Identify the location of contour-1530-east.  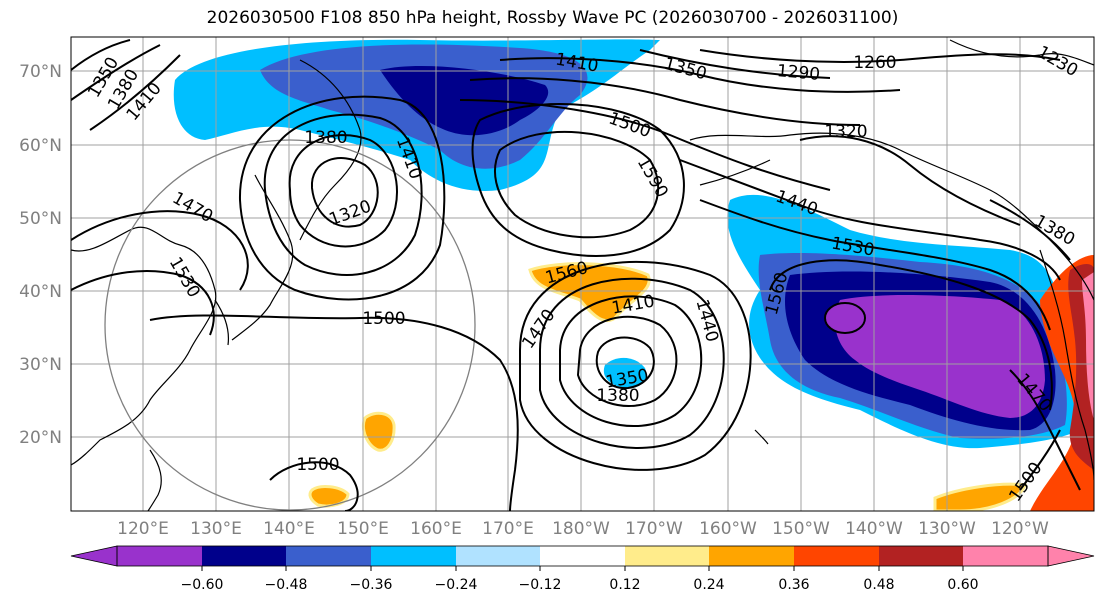
(875, 265).